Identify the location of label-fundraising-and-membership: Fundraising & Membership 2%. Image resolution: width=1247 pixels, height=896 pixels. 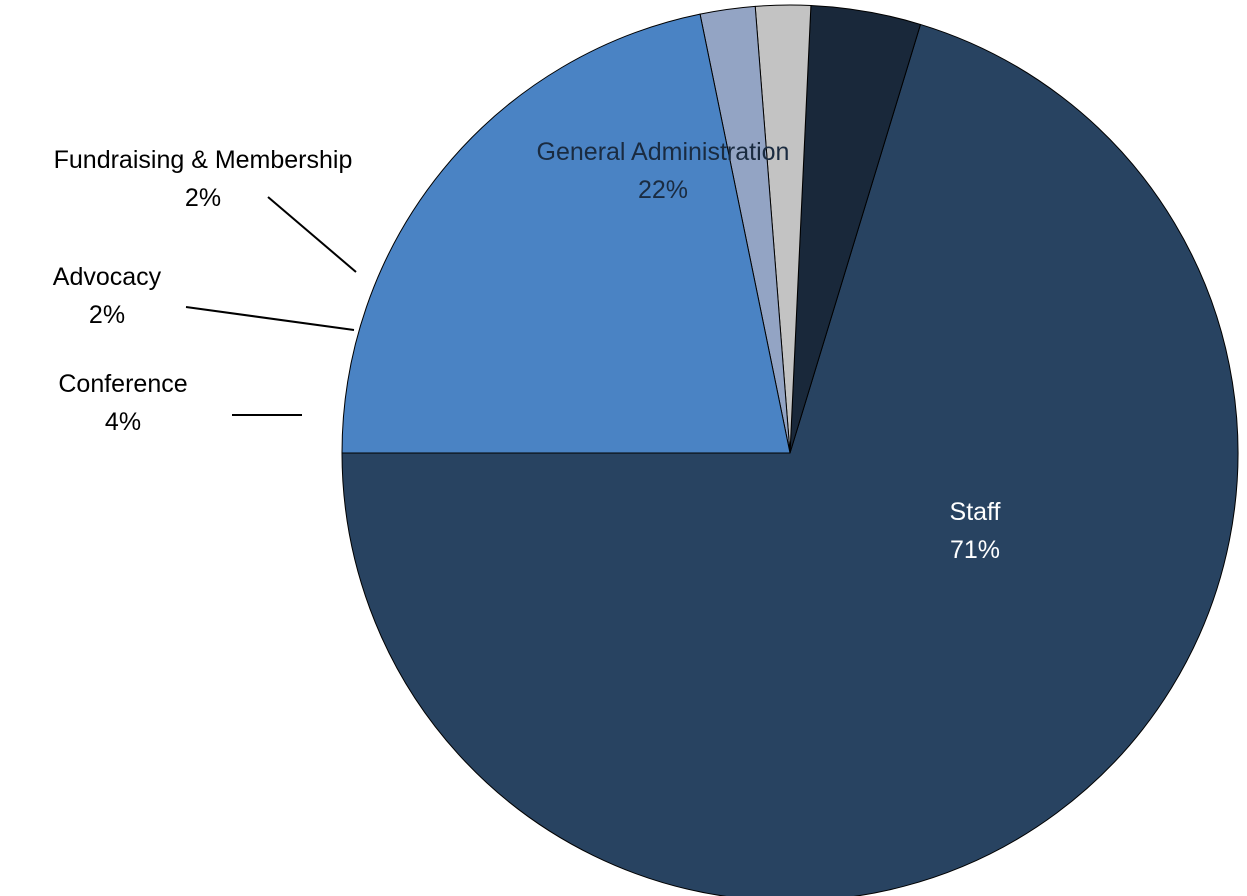
(203, 179).